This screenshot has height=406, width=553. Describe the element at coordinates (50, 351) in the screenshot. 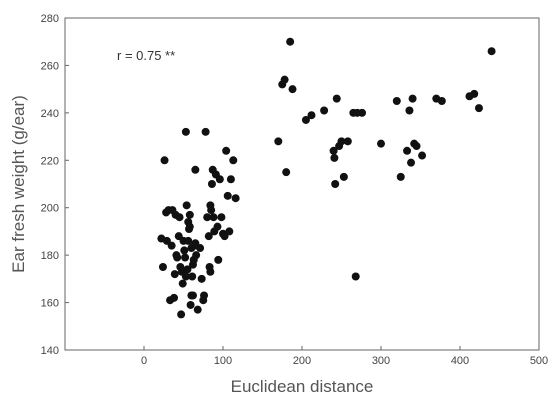

I see `y-tick-label: 140` at that location.